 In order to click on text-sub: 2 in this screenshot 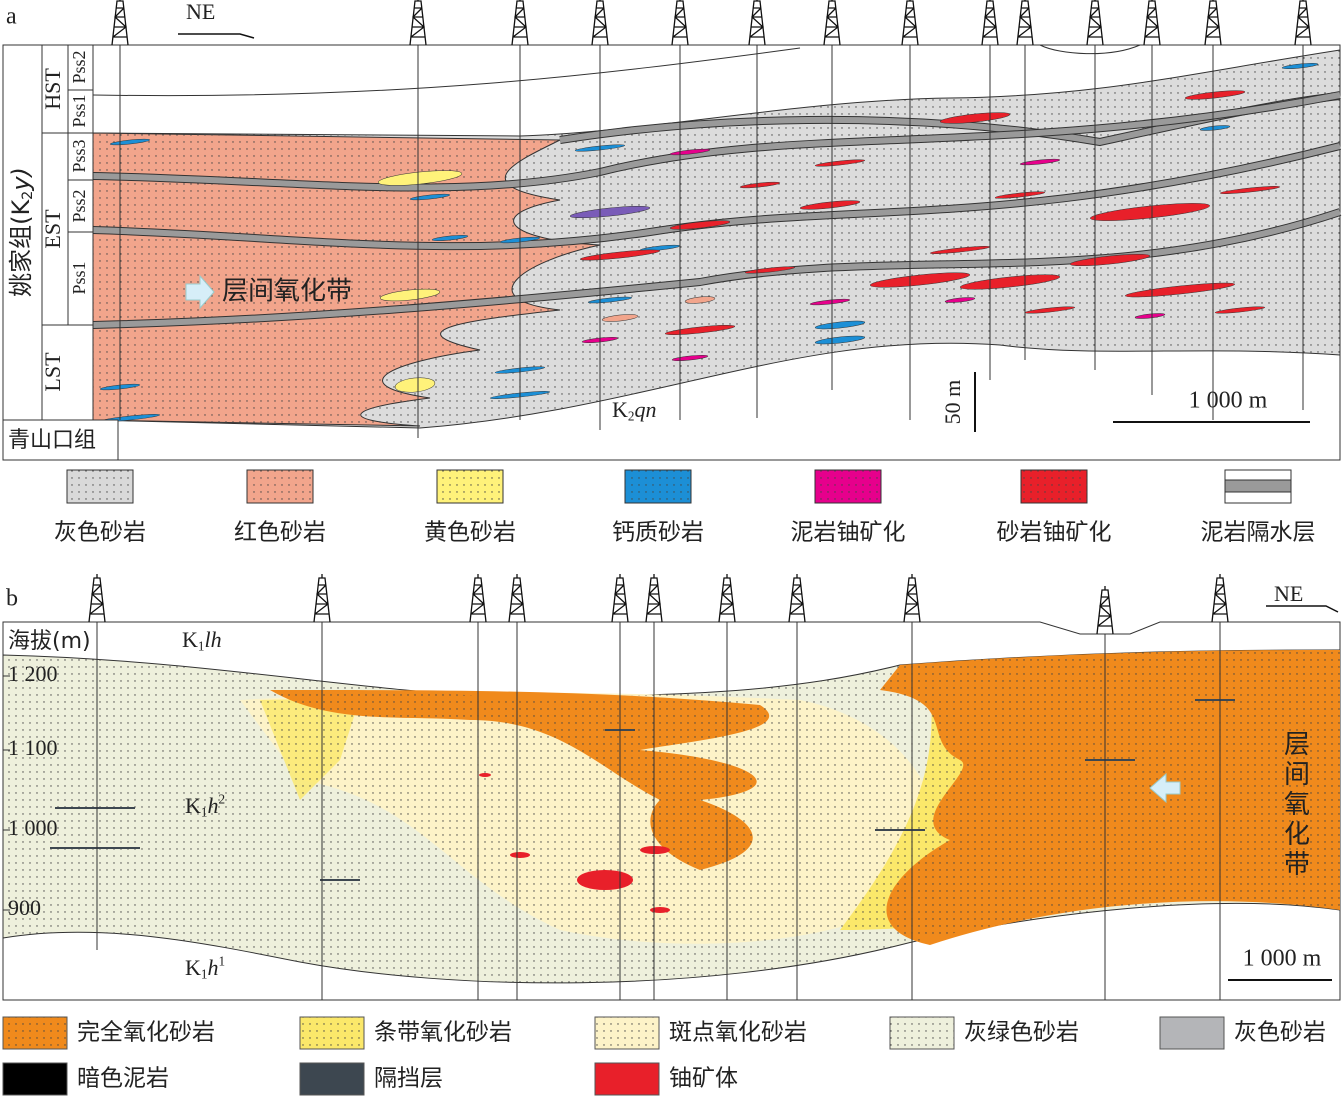, I will do `click(28, 195)`.